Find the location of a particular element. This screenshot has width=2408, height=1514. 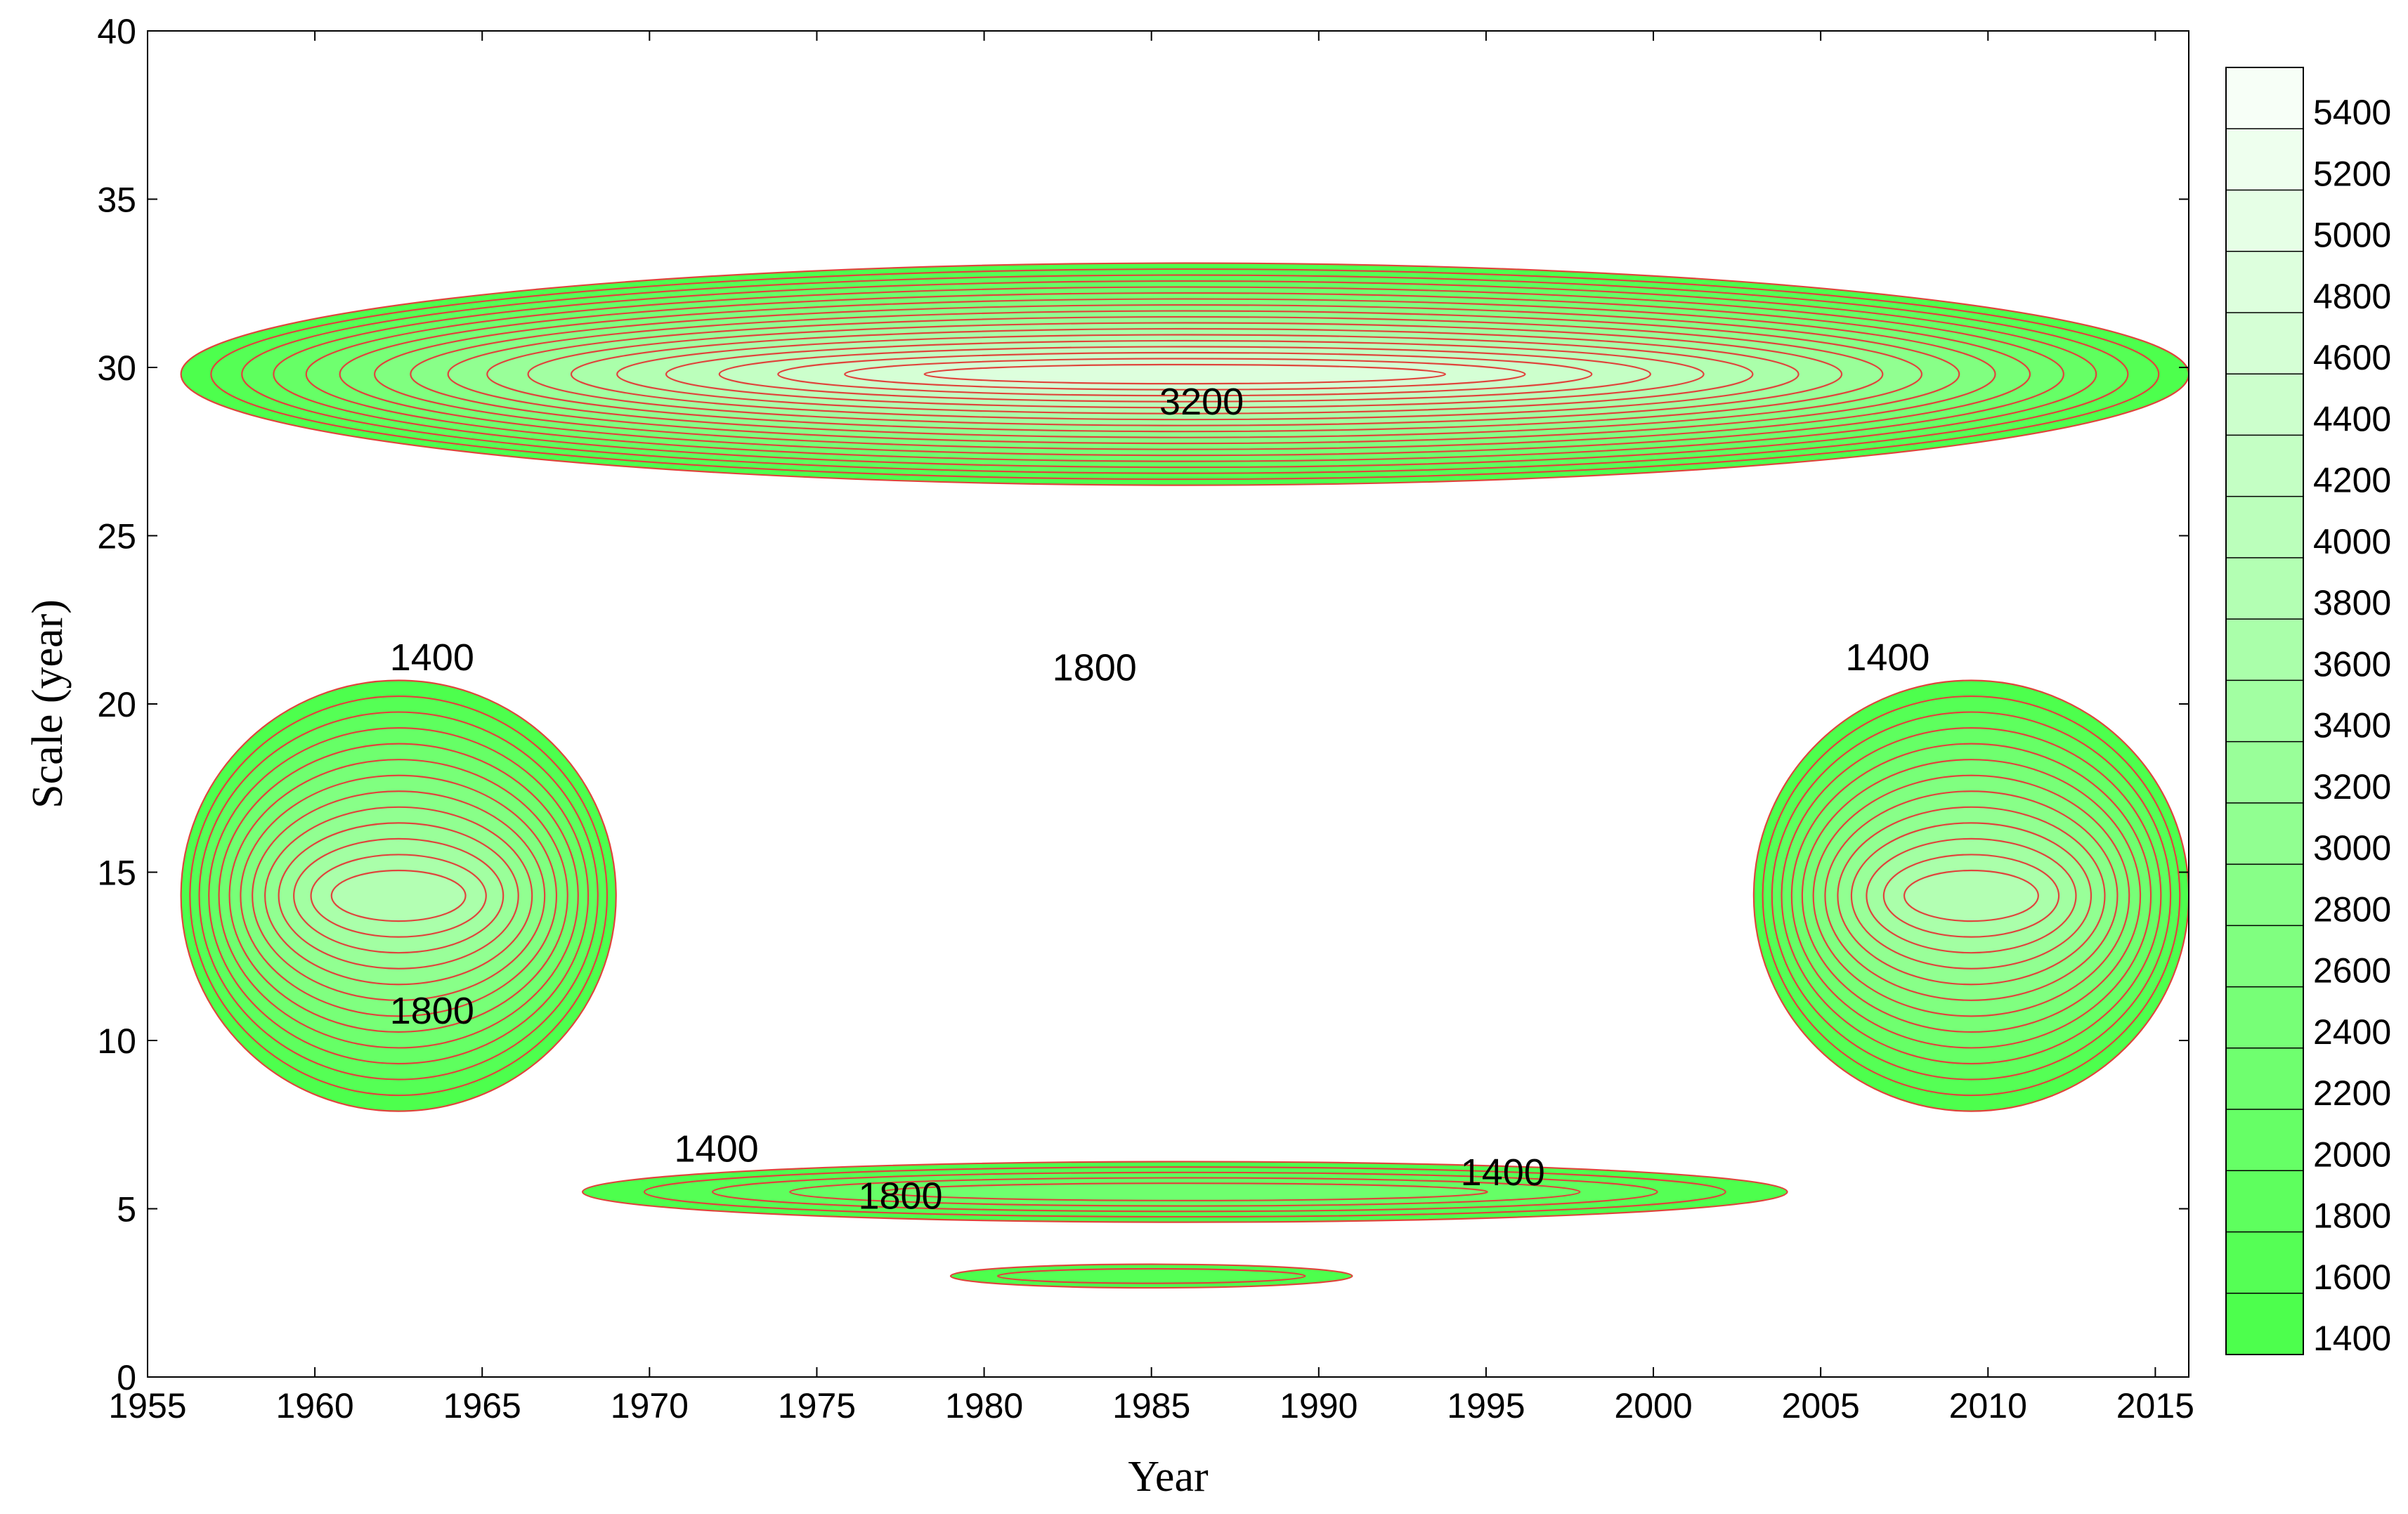

y-tick-label: 35 is located at coordinates (116, 200).